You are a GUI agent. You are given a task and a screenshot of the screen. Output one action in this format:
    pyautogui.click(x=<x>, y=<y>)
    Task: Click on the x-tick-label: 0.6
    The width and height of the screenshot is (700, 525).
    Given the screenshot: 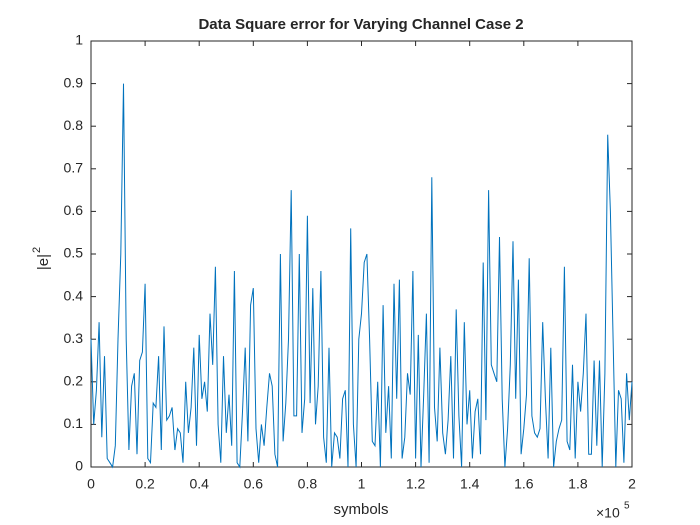 What is the action you would take?
    pyautogui.click(x=254, y=484)
    